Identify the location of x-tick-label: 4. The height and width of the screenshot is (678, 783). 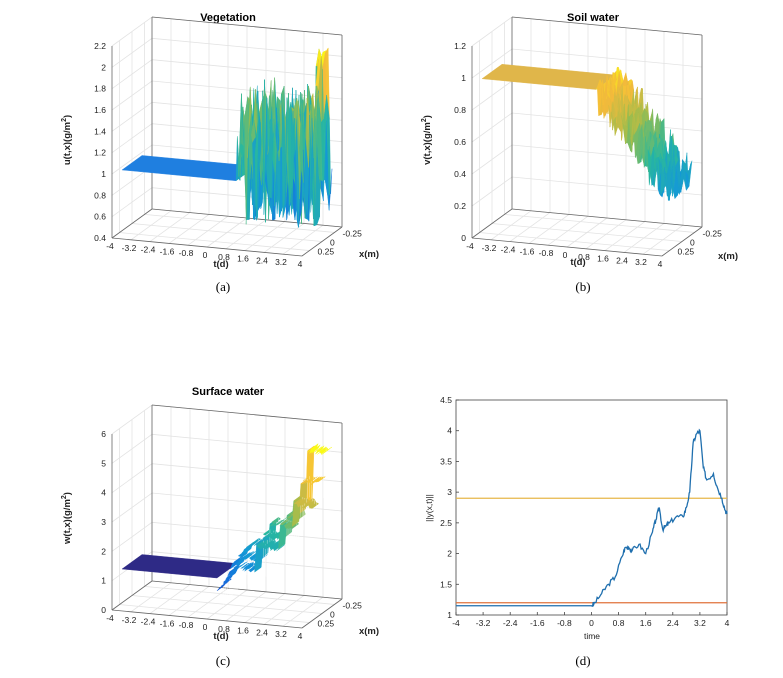
(727, 623).